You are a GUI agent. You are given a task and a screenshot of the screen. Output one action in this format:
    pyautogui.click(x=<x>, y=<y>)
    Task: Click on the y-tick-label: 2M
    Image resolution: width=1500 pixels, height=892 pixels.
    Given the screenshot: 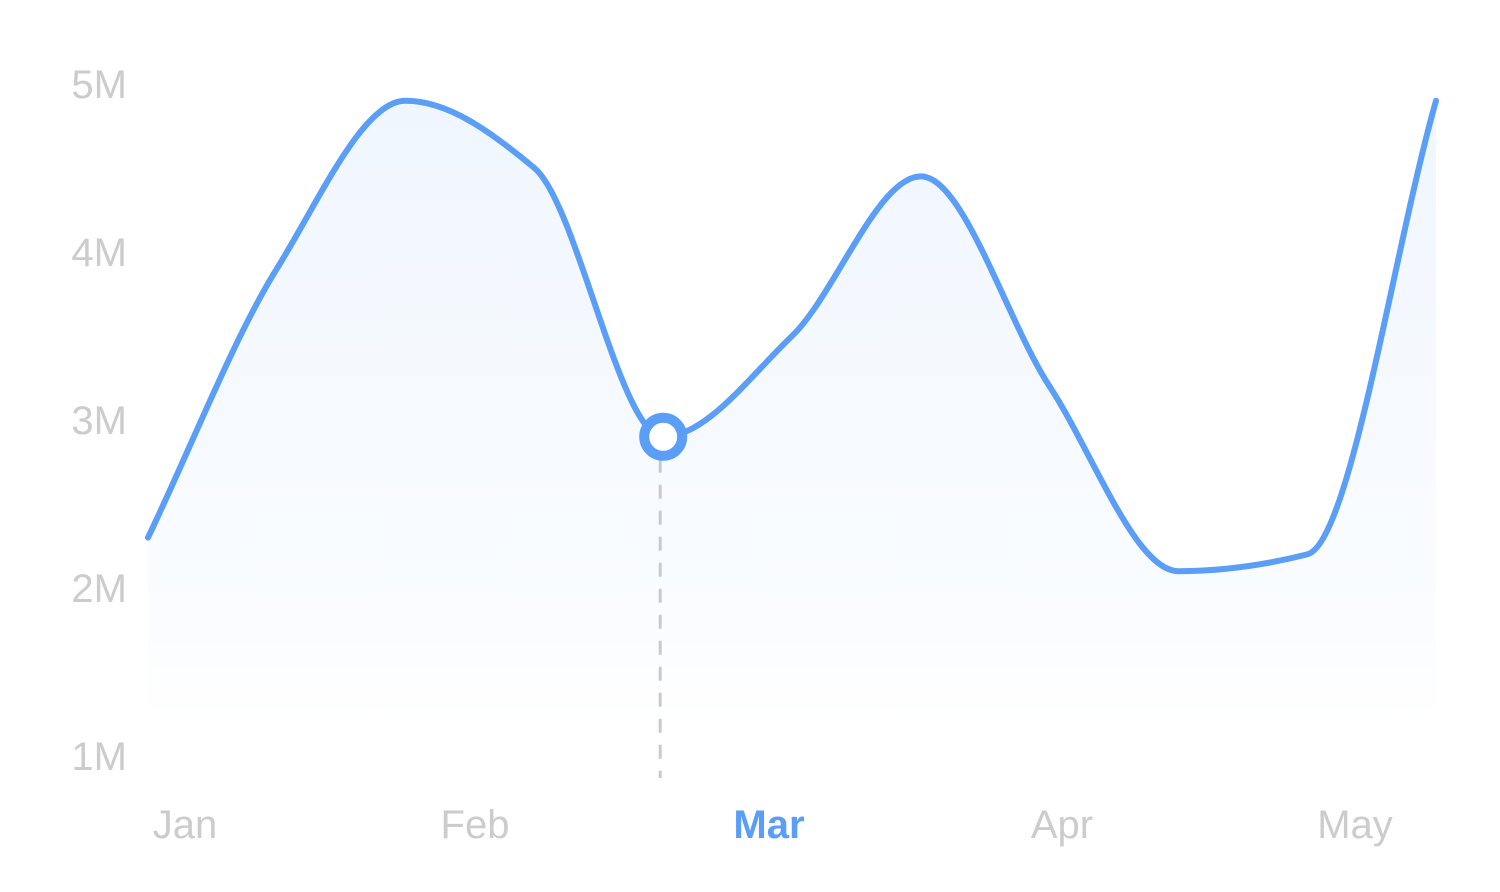 What is the action you would take?
    pyautogui.click(x=99, y=589)
    